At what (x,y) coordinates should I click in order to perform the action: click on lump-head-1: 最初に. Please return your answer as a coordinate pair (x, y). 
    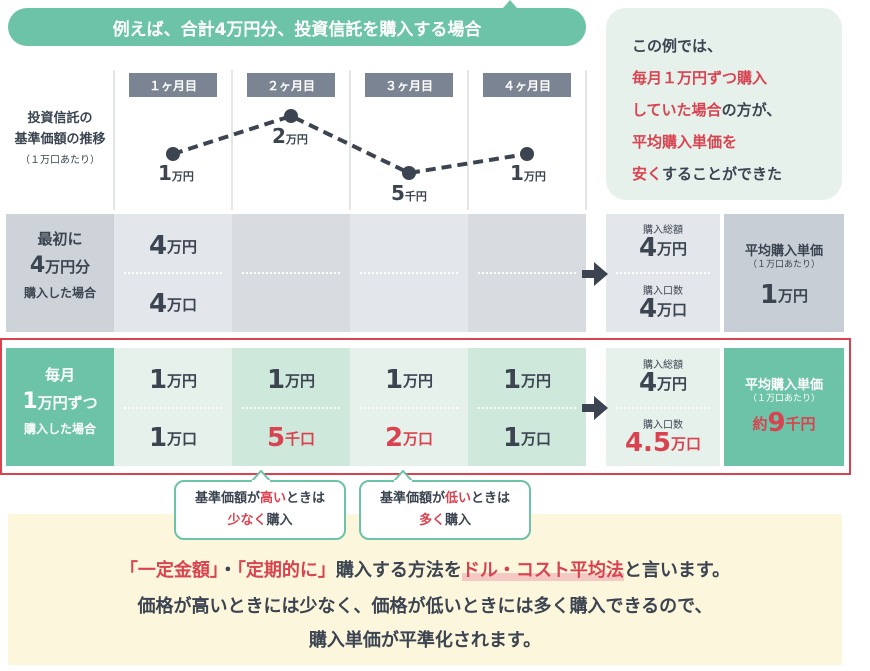
    Looking at the image, I should click on (60, 239).